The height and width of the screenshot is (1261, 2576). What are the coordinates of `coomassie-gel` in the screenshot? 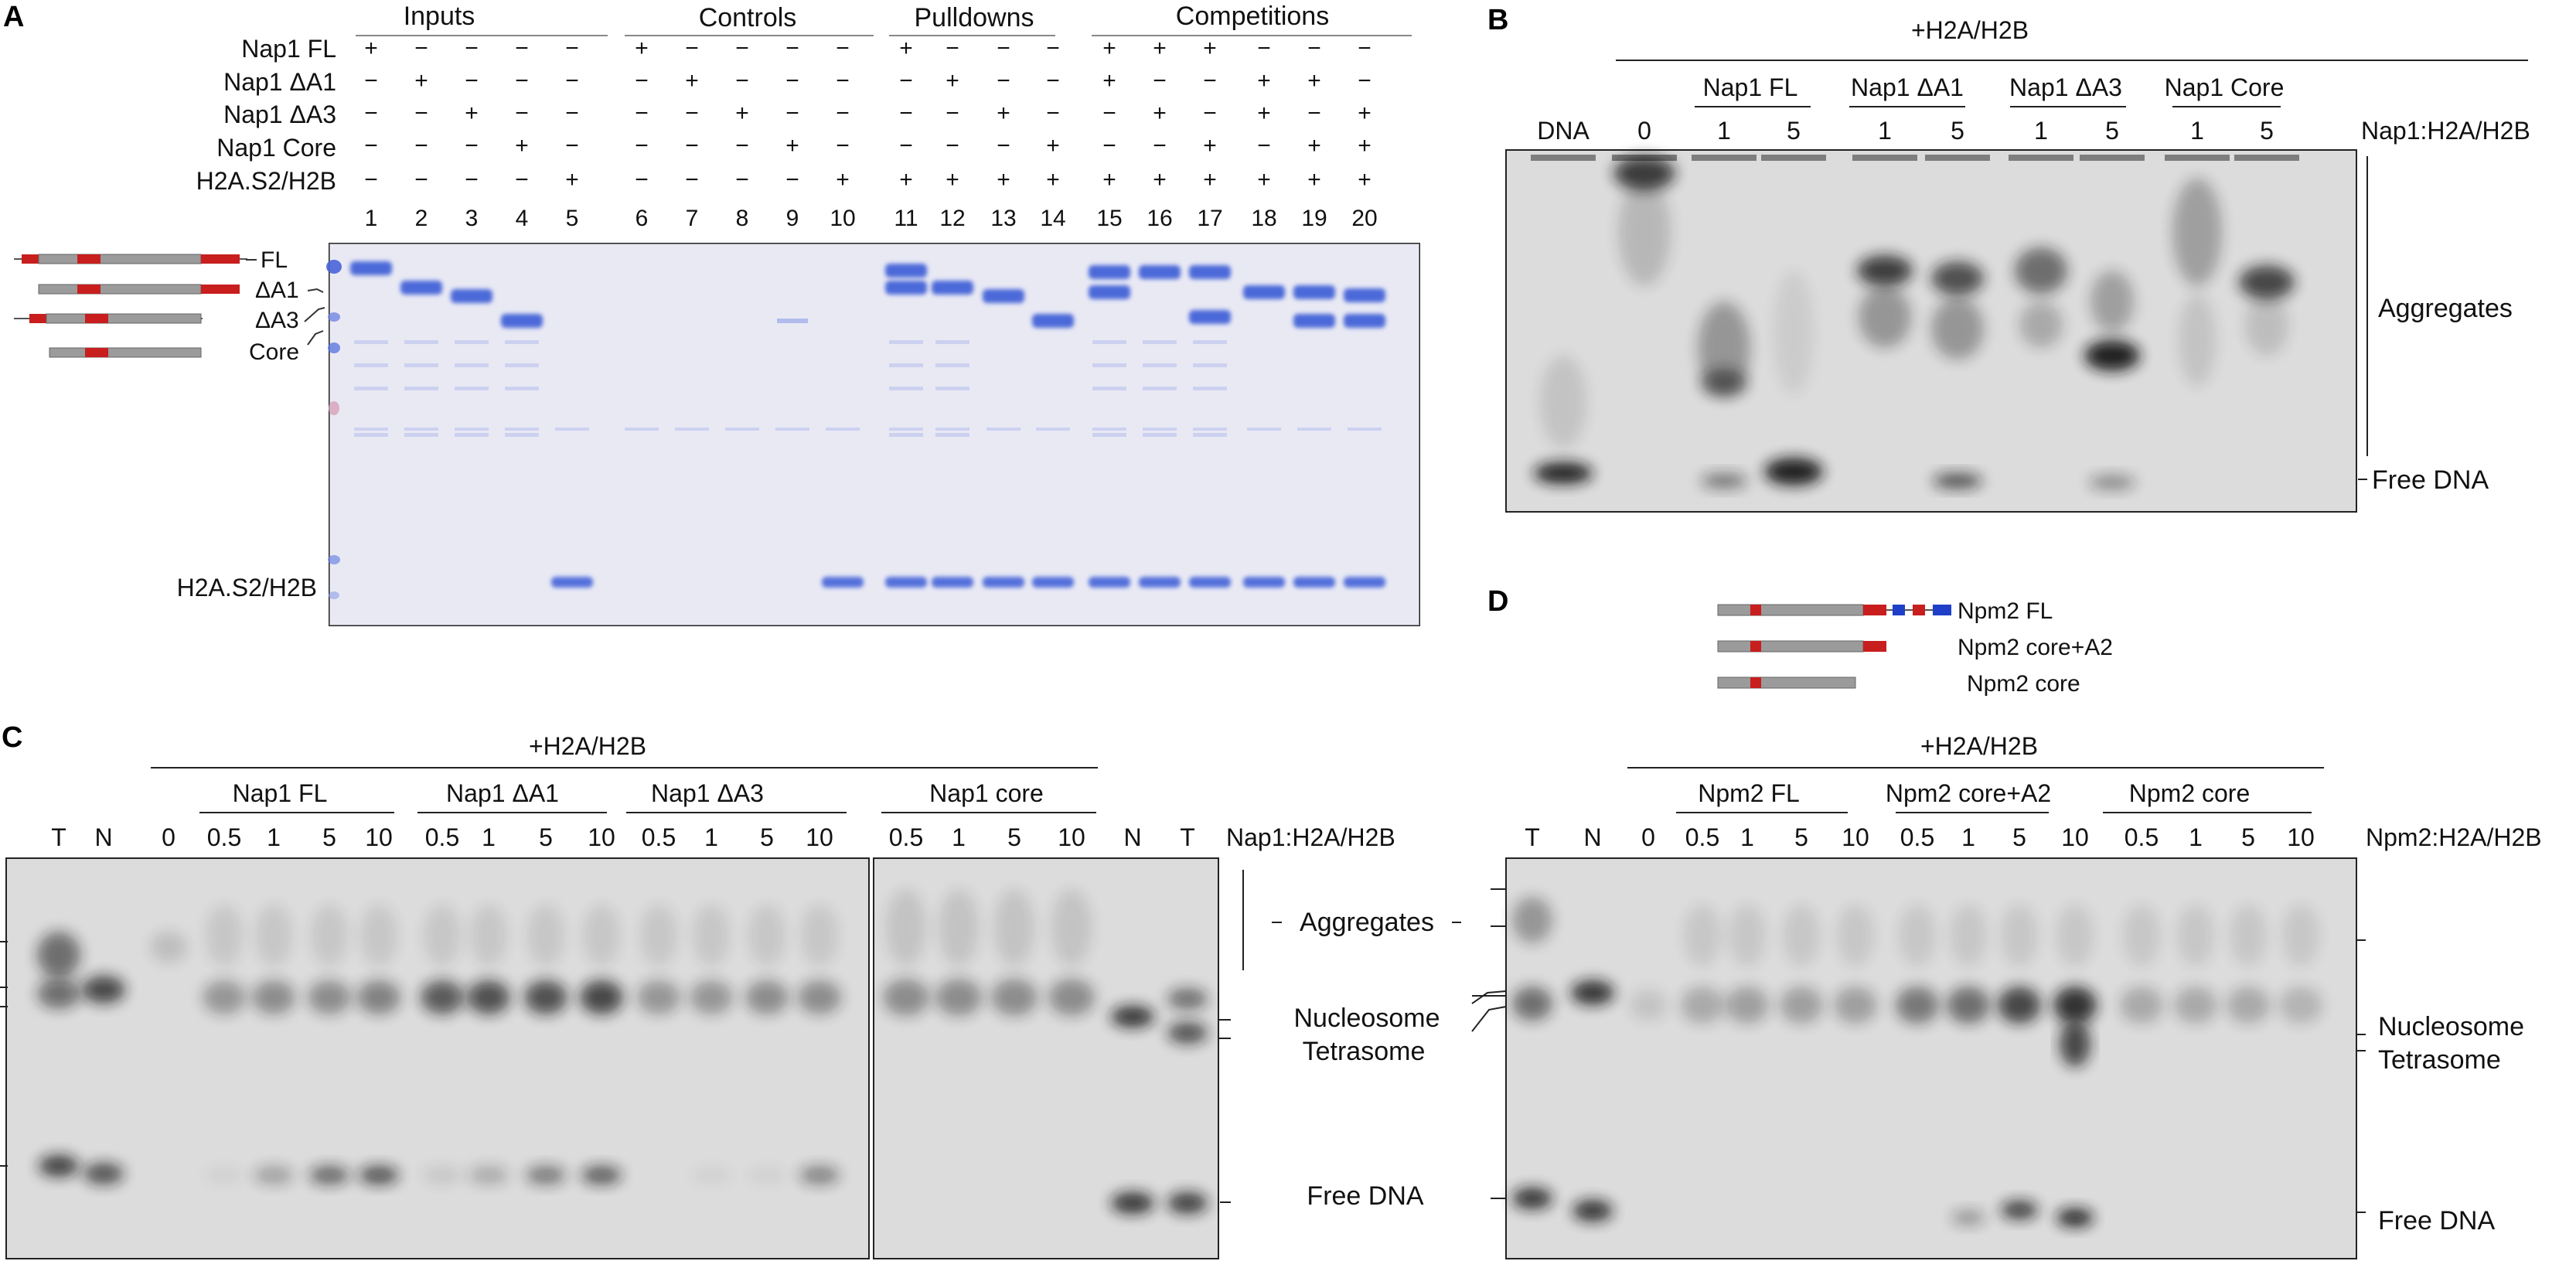 It's located at (873, 435).